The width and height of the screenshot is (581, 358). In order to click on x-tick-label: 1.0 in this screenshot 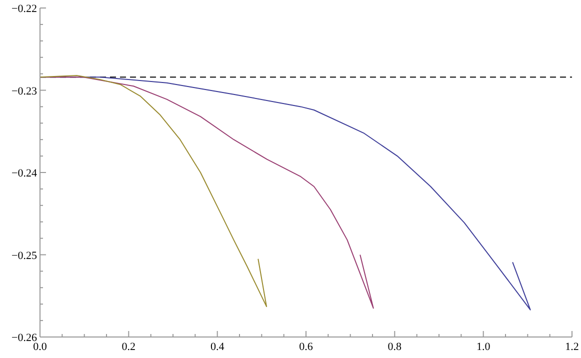, I will do `click(483, 347)`.